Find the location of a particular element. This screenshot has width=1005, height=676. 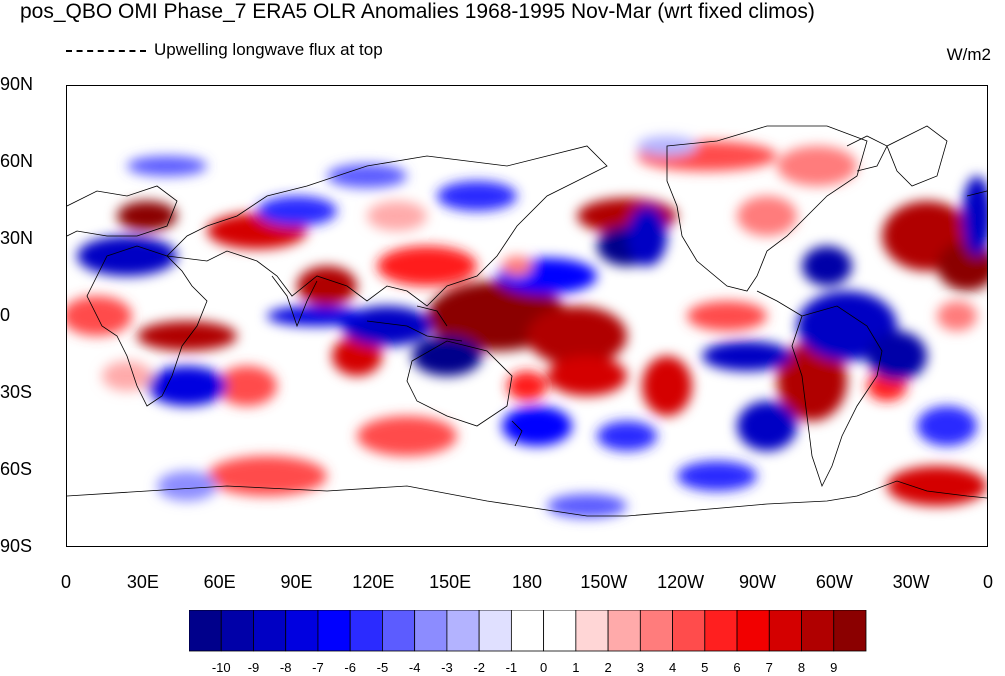

lat-tick-label: 60N is located at coordinates (17, 161).